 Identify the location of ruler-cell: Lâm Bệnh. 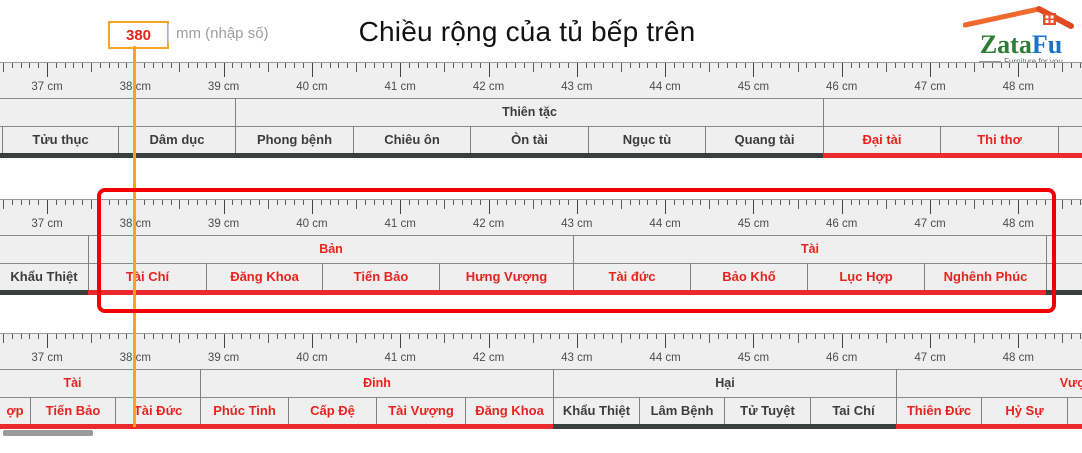
(681, 410).